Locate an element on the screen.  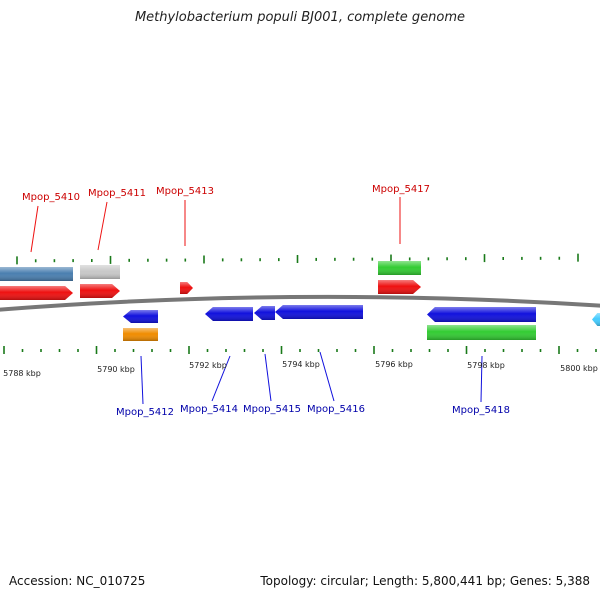
accession-text: Accession: NC_010725 is located at coordinates (77, 581).